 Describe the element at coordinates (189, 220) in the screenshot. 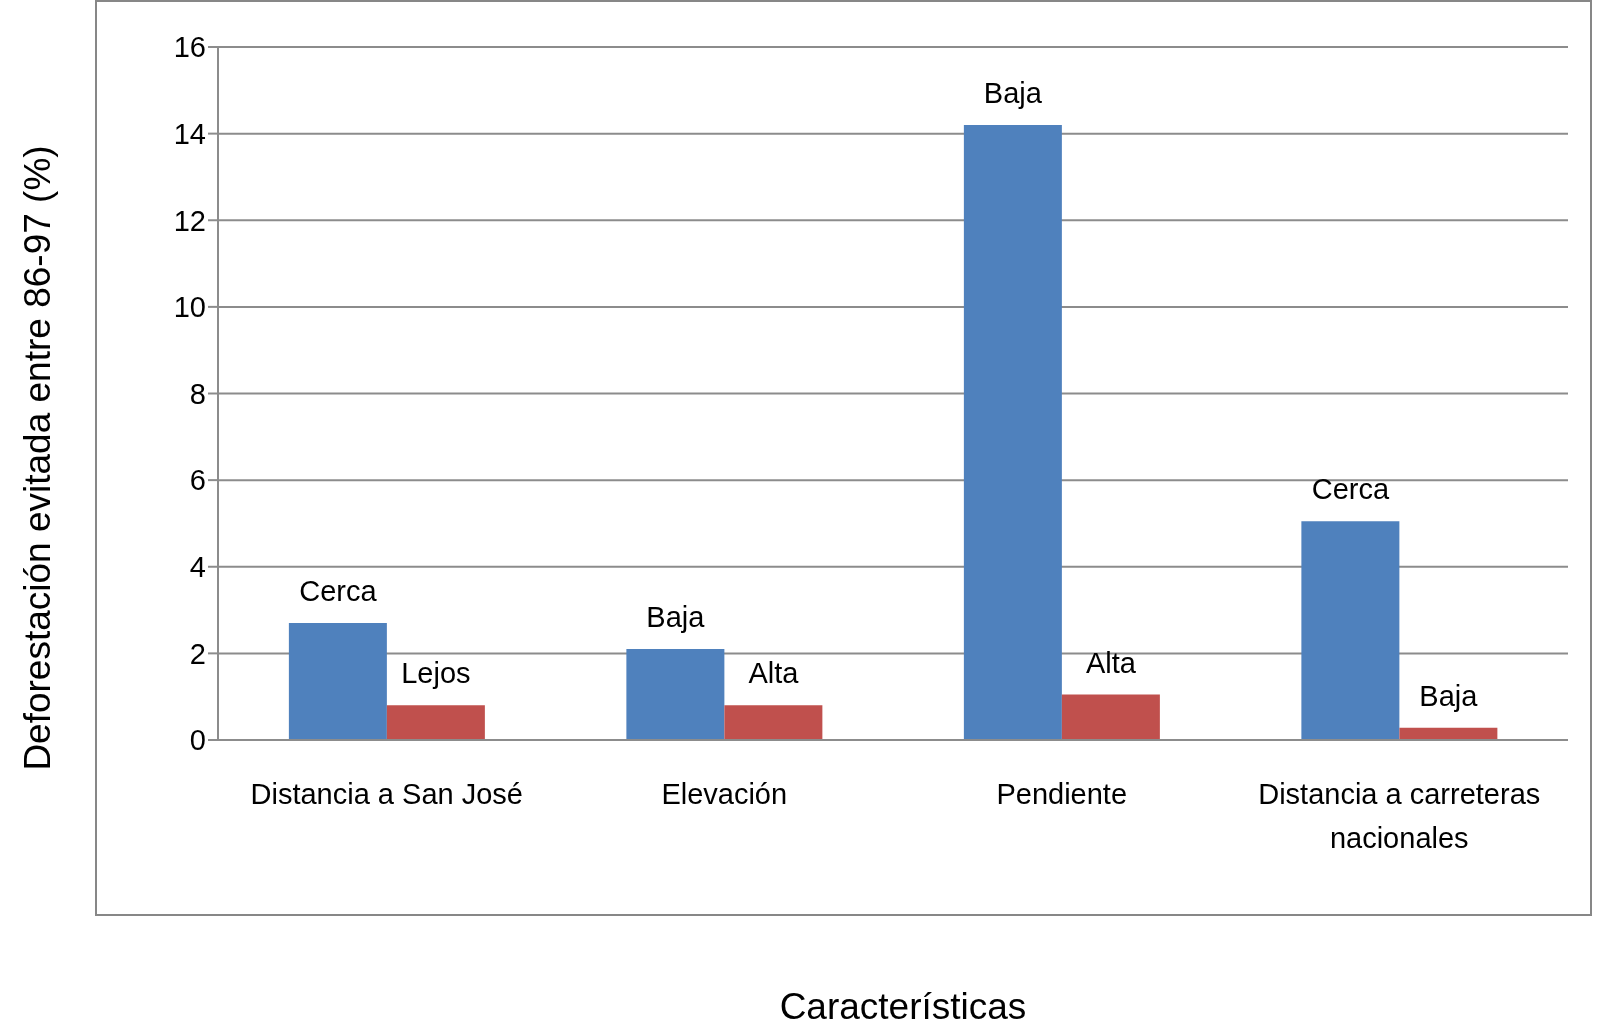

I see `y-tick-label: 12` at that location.